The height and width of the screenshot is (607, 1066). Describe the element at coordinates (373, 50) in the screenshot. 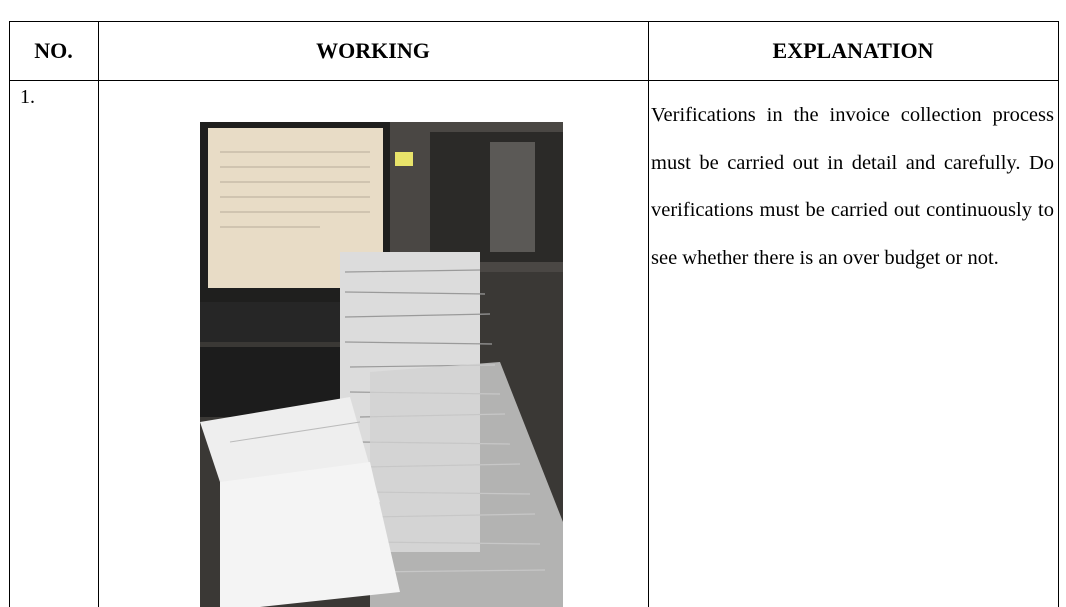

I see `header-cell: WORKING` at that location.